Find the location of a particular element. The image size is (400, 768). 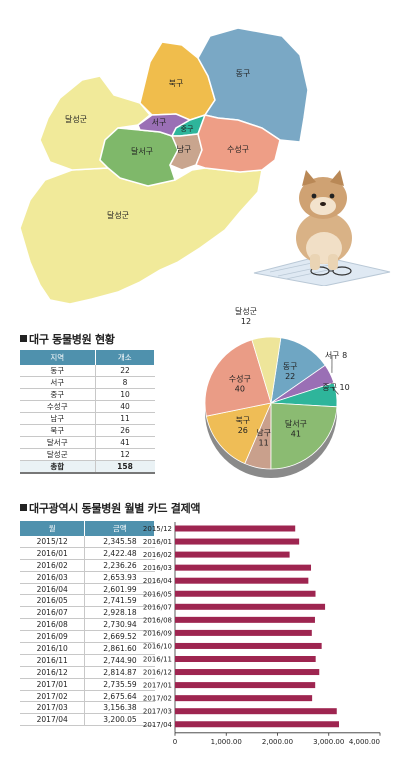

table-cell-label: 달성군 is located at coordinates (58, 454).